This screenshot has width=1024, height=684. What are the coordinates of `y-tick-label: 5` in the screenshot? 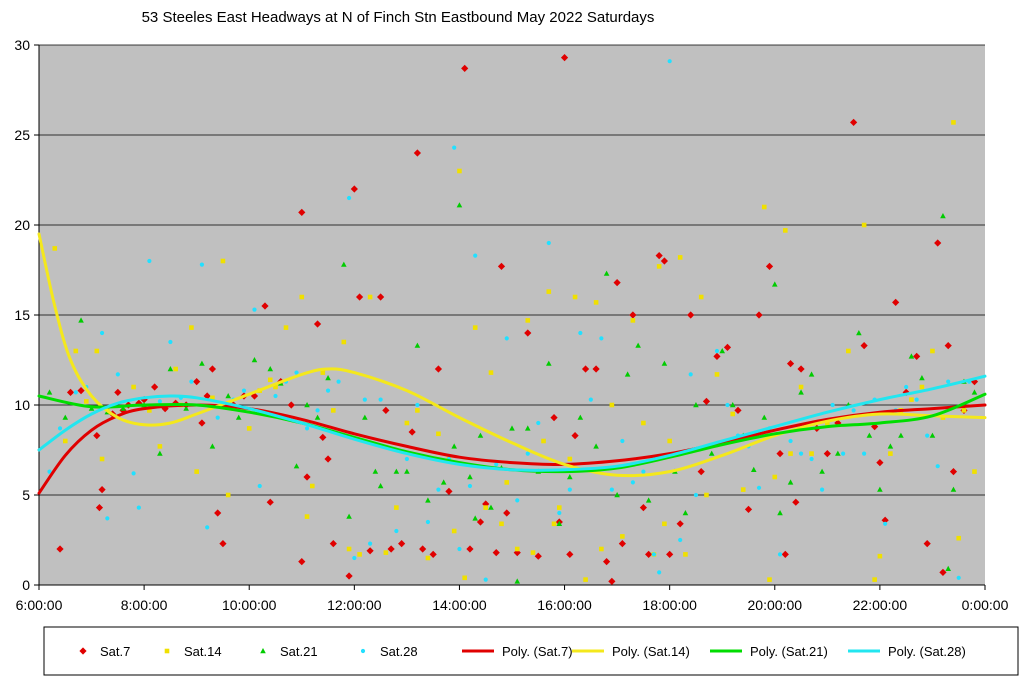 It's located at (26, 495).